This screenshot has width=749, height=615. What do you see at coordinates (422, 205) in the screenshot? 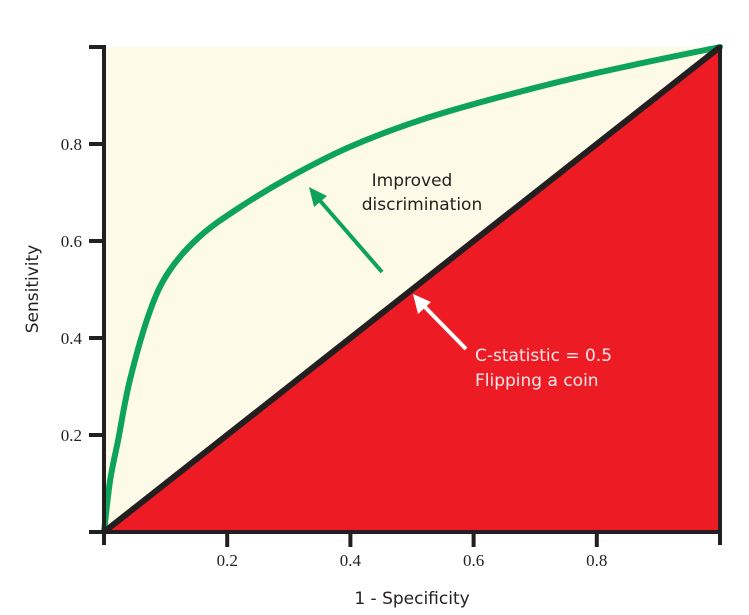
I see `improved-discrimination-label-line2: discrimination` at bounding box center [422, 205].